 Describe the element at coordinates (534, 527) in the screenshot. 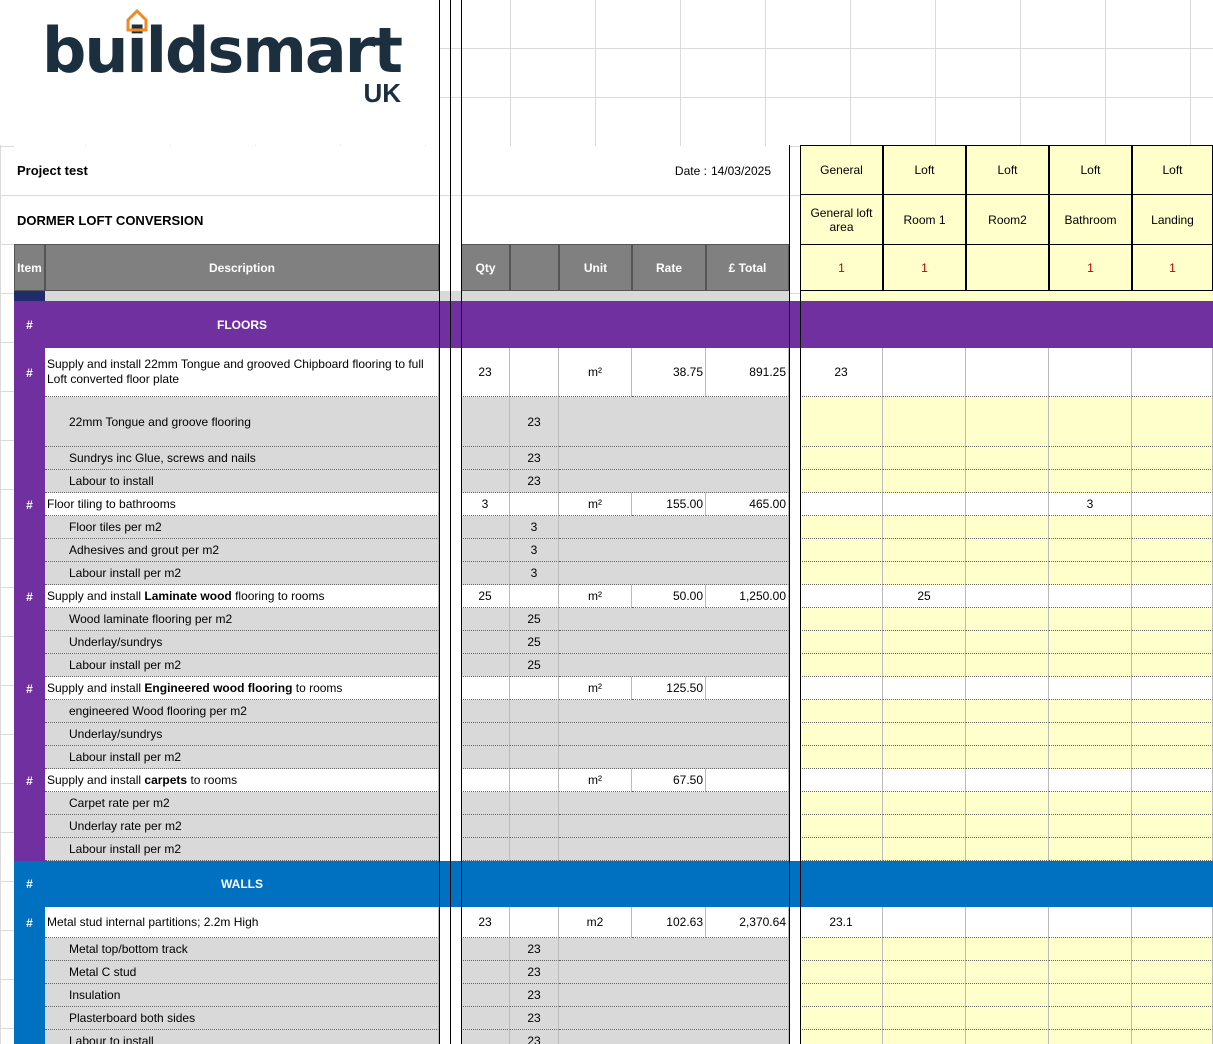

I see `component-qty: 3` at that location.